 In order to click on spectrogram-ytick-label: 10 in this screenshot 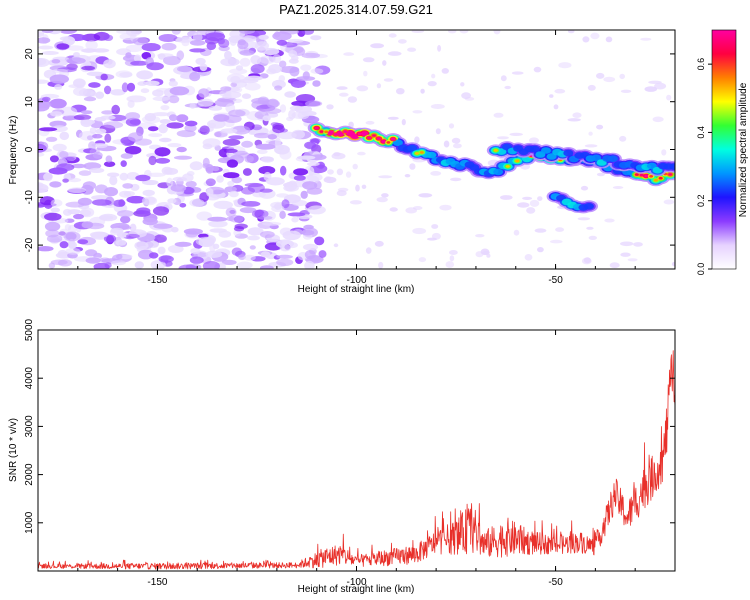, I will do `click(29, 102)`.